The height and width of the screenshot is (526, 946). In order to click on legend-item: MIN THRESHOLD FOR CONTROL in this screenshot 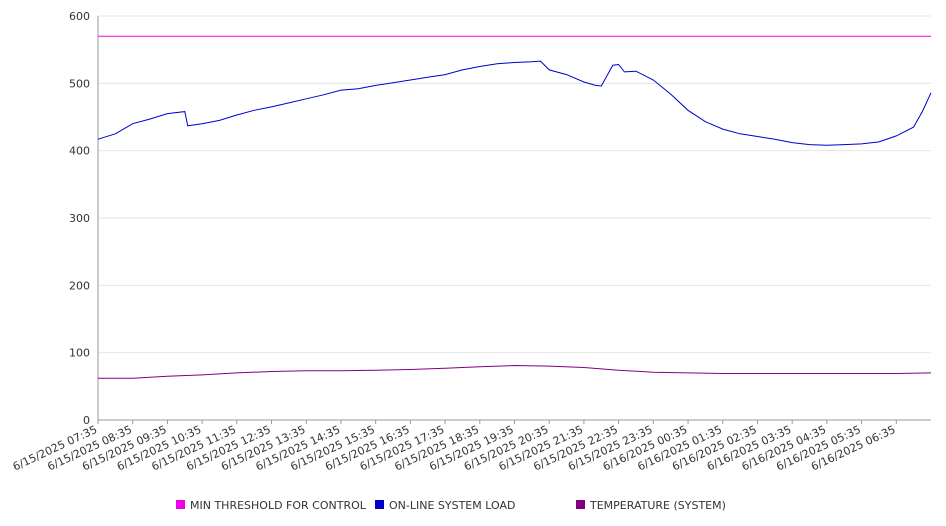, I will do `click(271, 505)`.